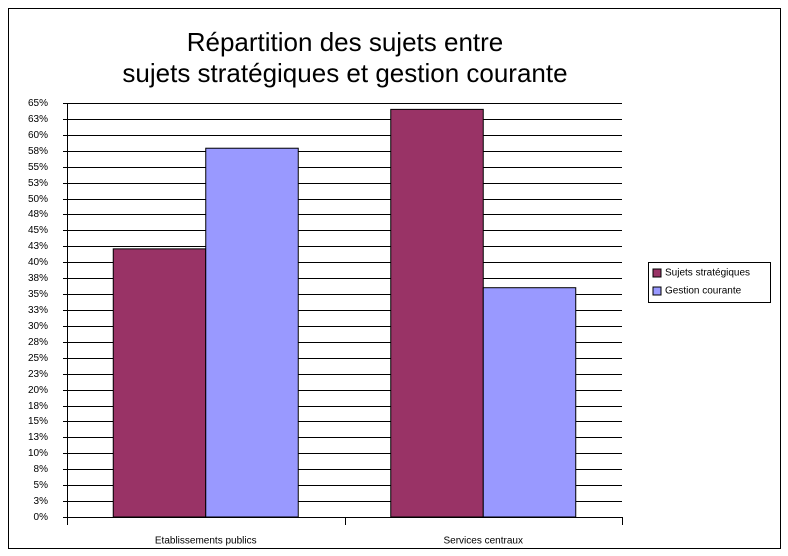 Image resolution: width=788 pixels, height=556 pixels. Describe the element at coordinates (38, 230) in the screenshot. I see `y-tick-label: 45%` at that location.